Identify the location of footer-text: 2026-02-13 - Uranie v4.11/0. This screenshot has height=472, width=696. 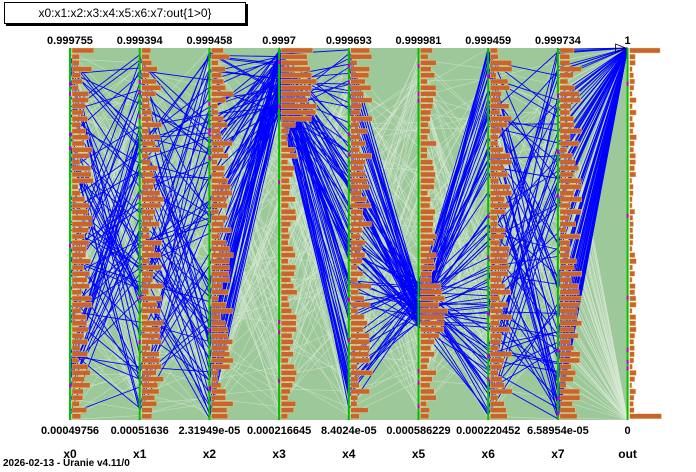
(66, 463).